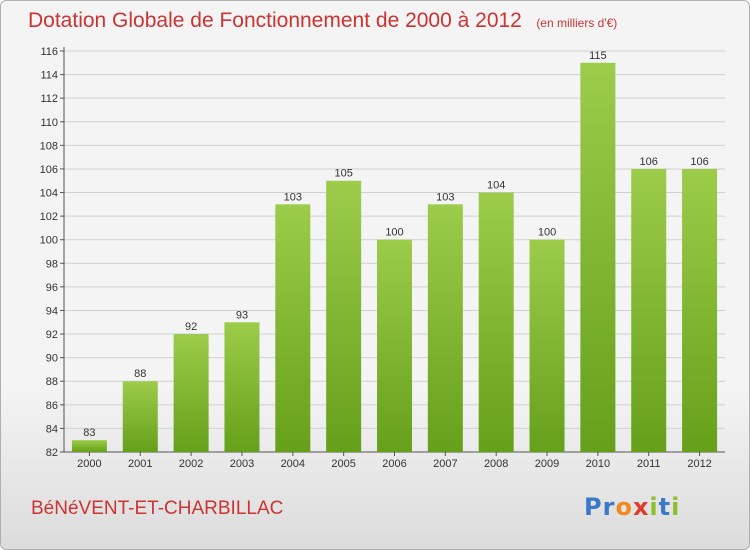 The height and width of the screenshot is (550, 750). What do you see at coordinates (49, 241) in the screenshot?
I see `y-tick-label: 100` at bounding box center [49, 241].